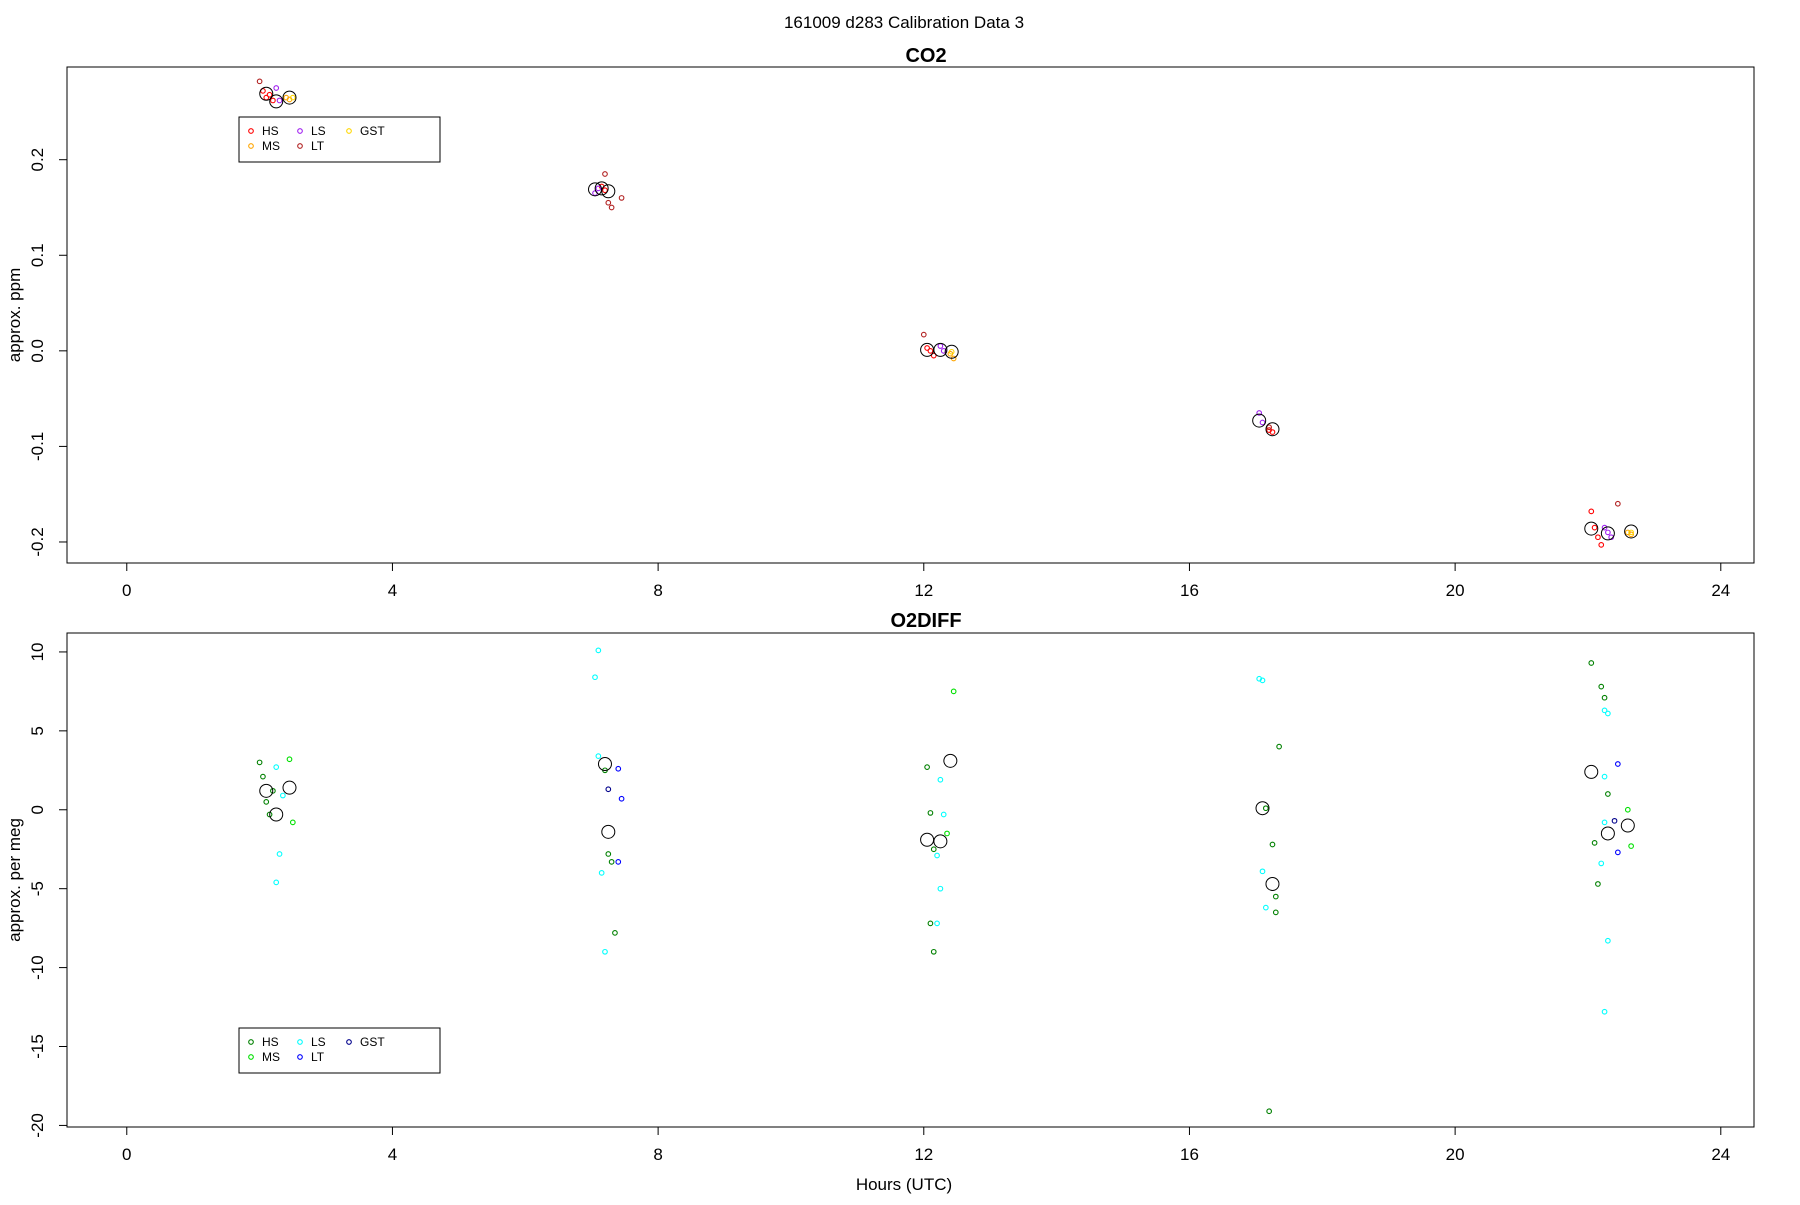 This screenshot has height=1205, width=1800. Describe the element at coordinates (392, 590) in the screenshot. I see `x-tick-label: 4` at that location.